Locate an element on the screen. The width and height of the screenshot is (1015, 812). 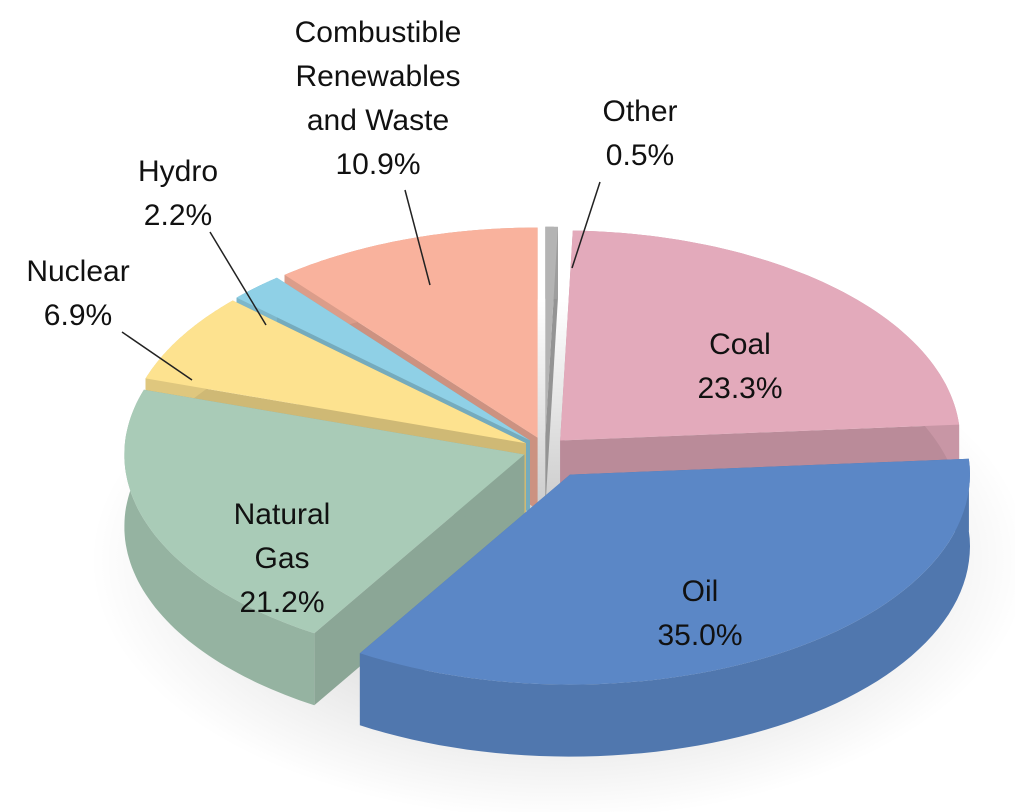
value-label: 2.2% is located at coordinates (178, 215).